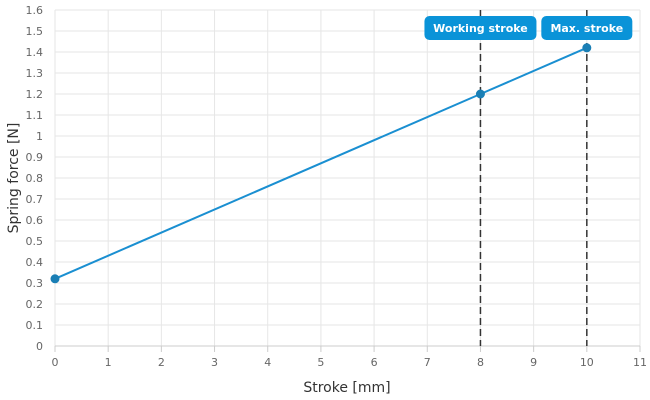 This screenshot has height=400, width=650. I want to click on marker-label: Max. stroke, so click(586, 28).